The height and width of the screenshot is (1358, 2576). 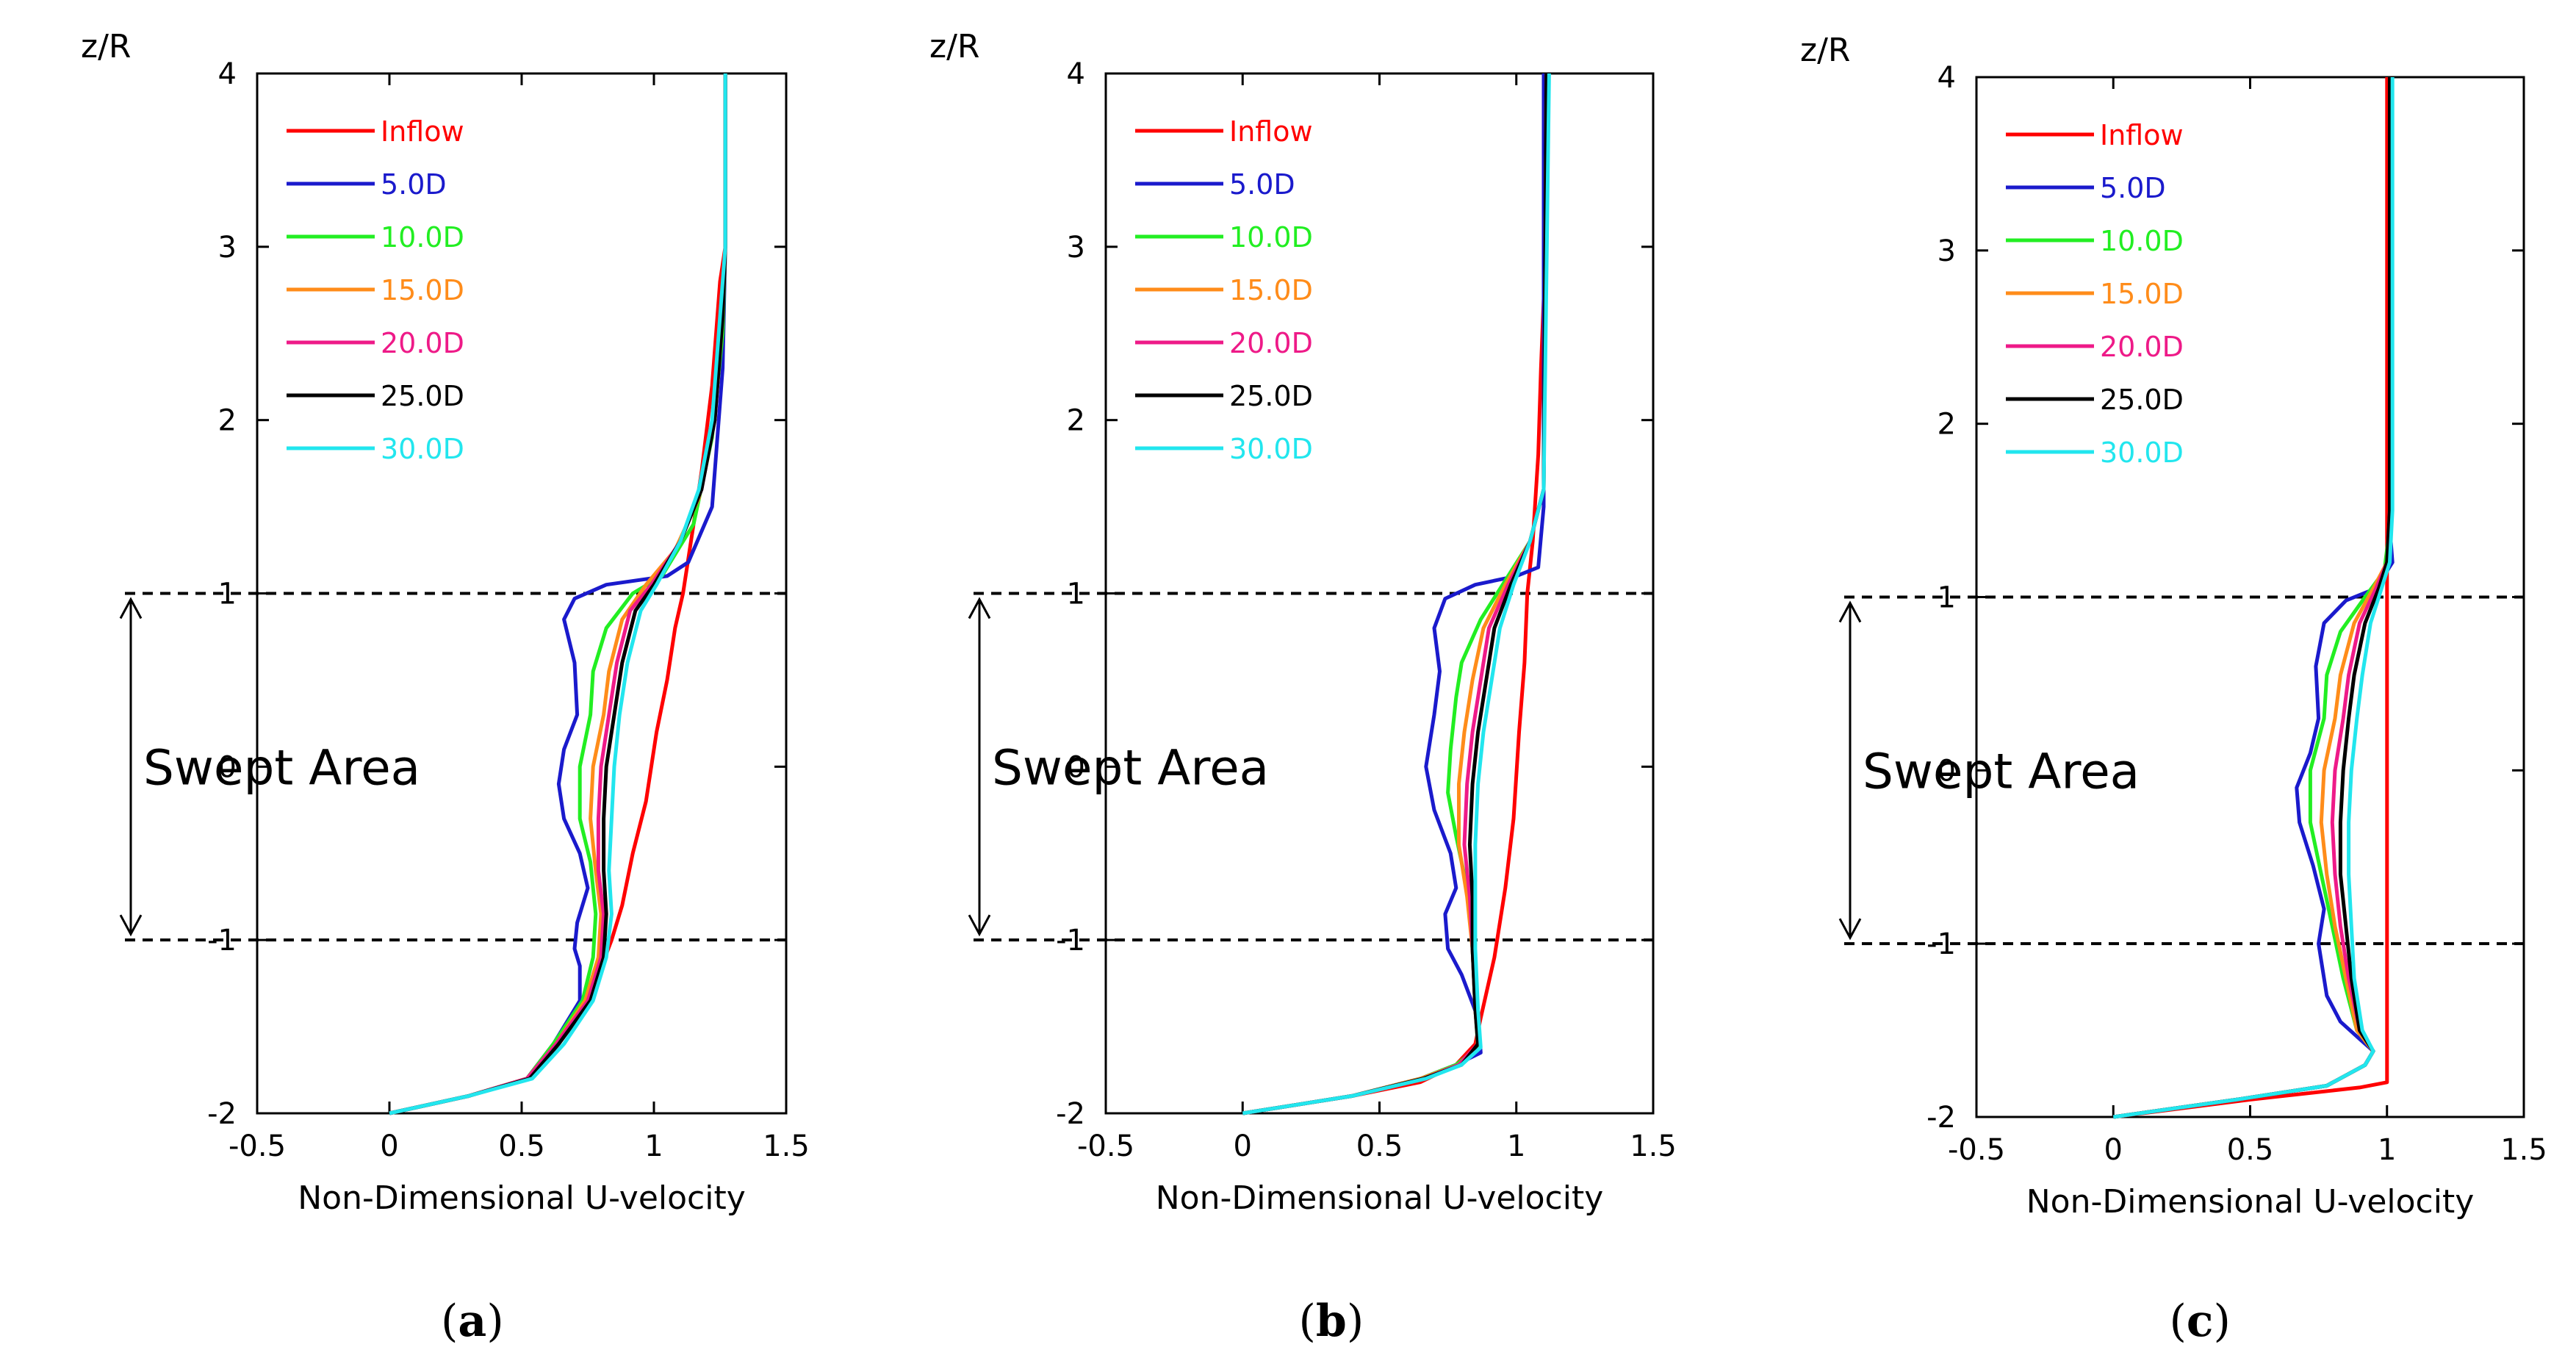 I want to click on panel-label: (a), so click(x=472, y=1321).